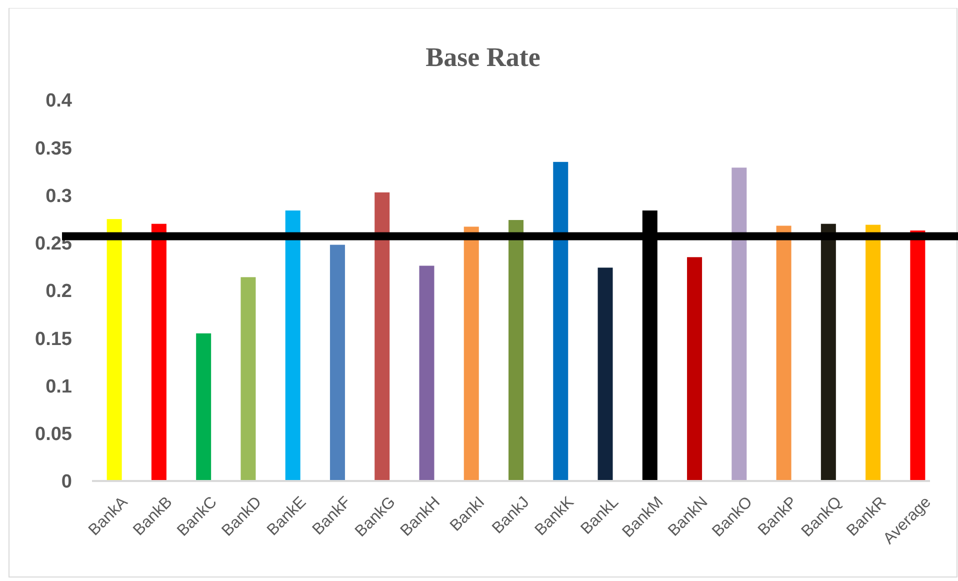 The height and width of the screenshot is (581, 958). I want to click on y-tick-label: 0, so click(66, 482).